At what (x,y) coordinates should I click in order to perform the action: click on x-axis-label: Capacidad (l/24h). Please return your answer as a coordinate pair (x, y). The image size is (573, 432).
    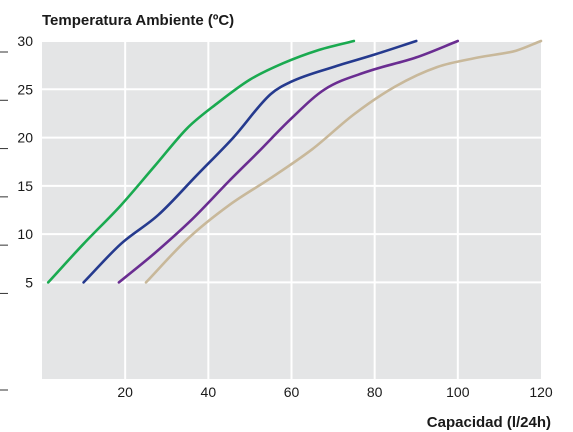
    Looking at the image, I should click on (489, 422).